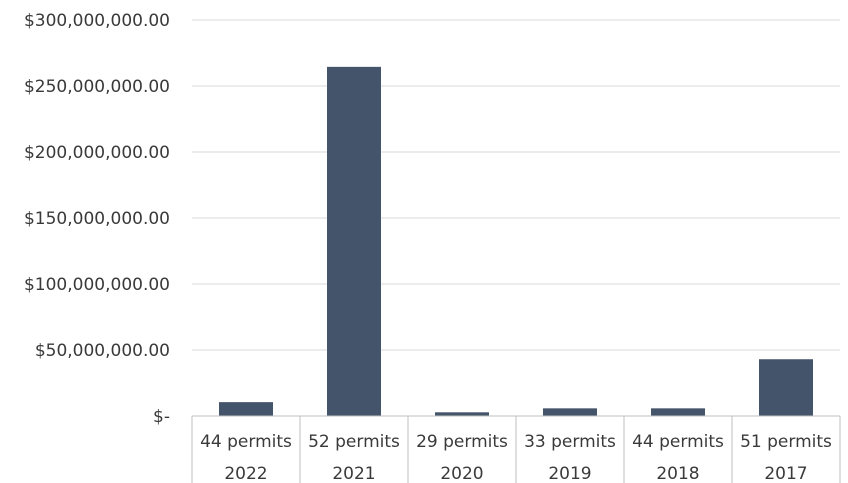 This screenshot has height=483, width=848. I want to click on year-label: 2018, so click(677, 473).